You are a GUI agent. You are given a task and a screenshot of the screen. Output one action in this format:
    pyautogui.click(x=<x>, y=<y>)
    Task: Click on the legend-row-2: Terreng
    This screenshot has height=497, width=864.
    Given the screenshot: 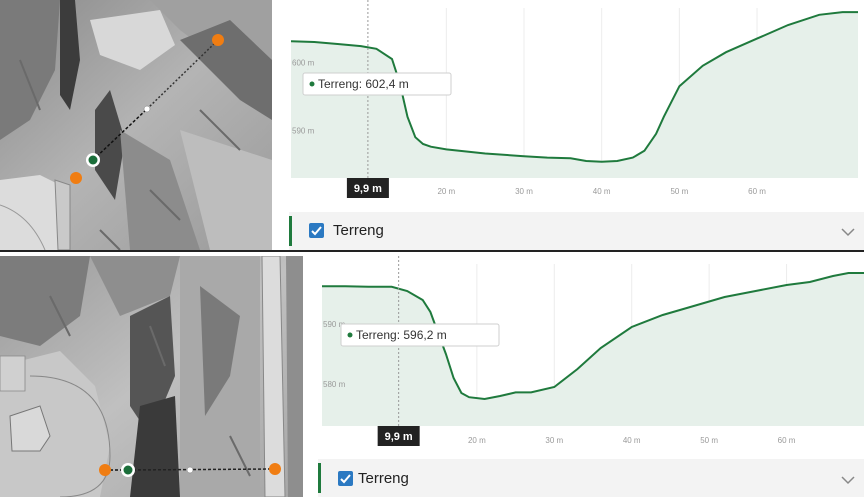 What is the action you would take?
    pyautogui.click(x=591, y=478)
    